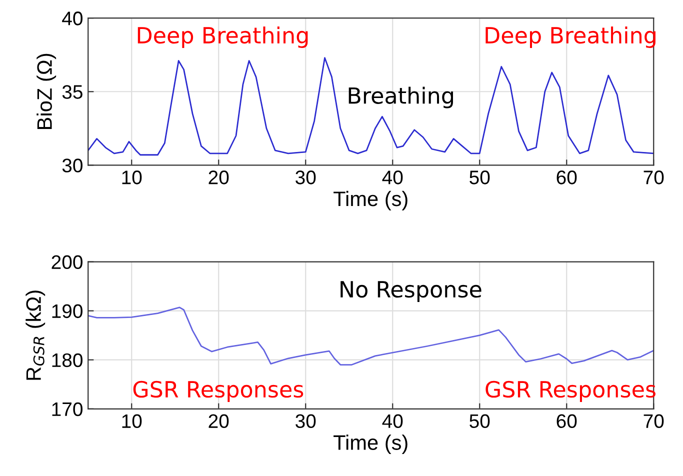 This screenshot has height=476, width=683. Describe the element at coordinates (371, 336) in the screenshot. I see `line-series` at that location.